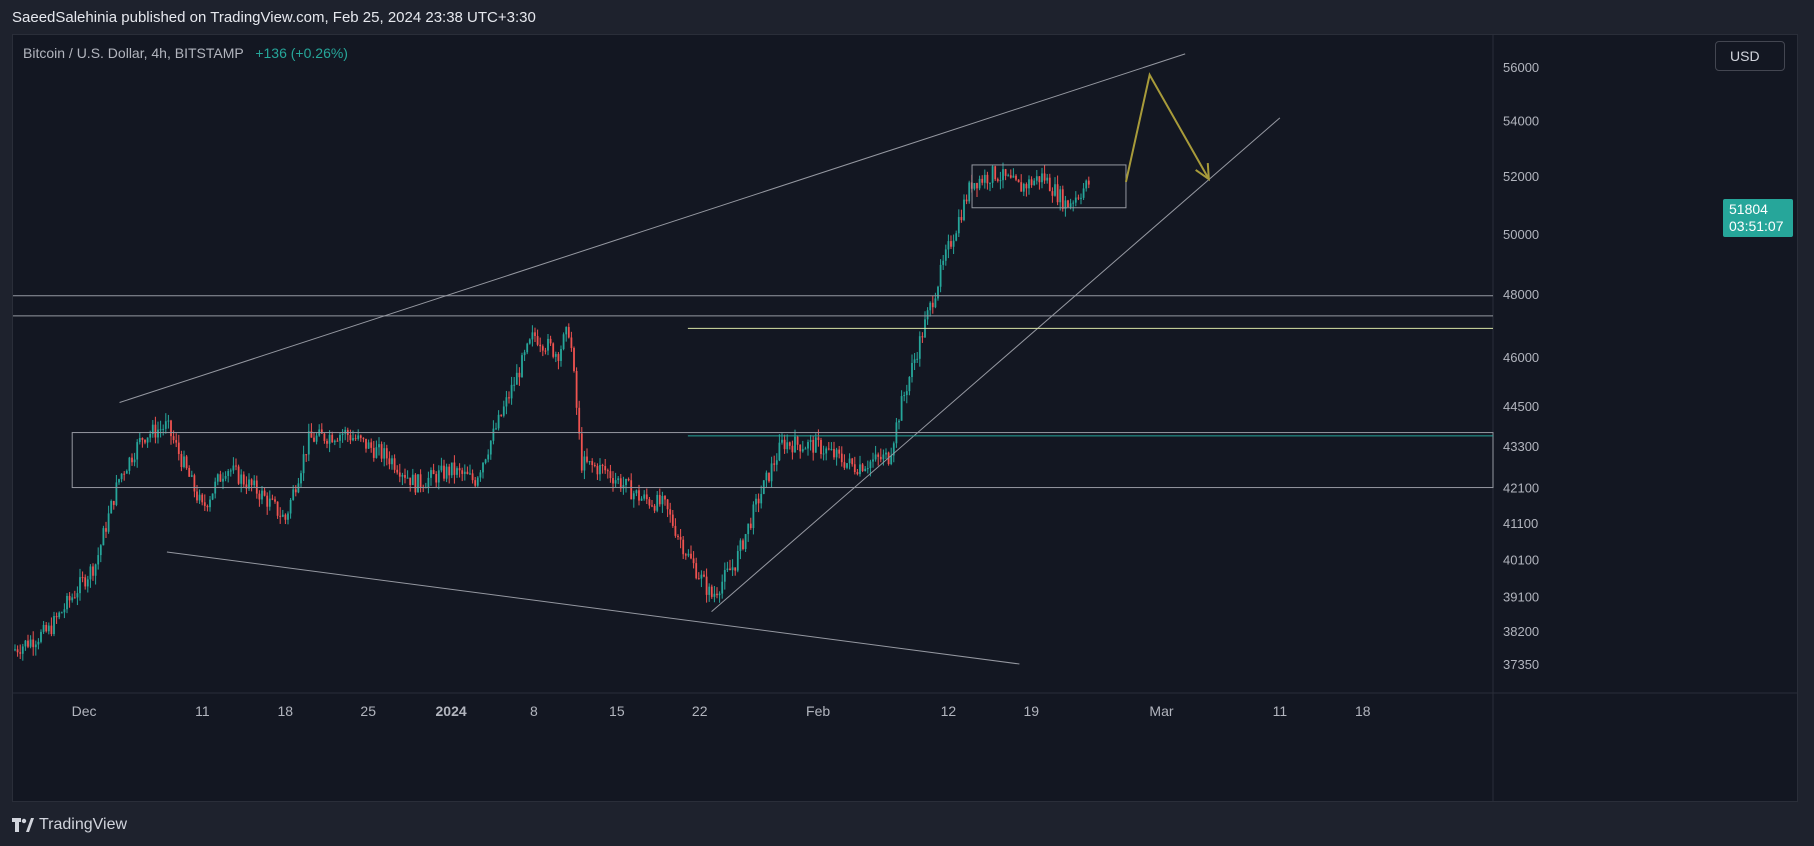 The image size is (1814, 846). I want to click on y-tick-label: 44500, so click(1521, 406).